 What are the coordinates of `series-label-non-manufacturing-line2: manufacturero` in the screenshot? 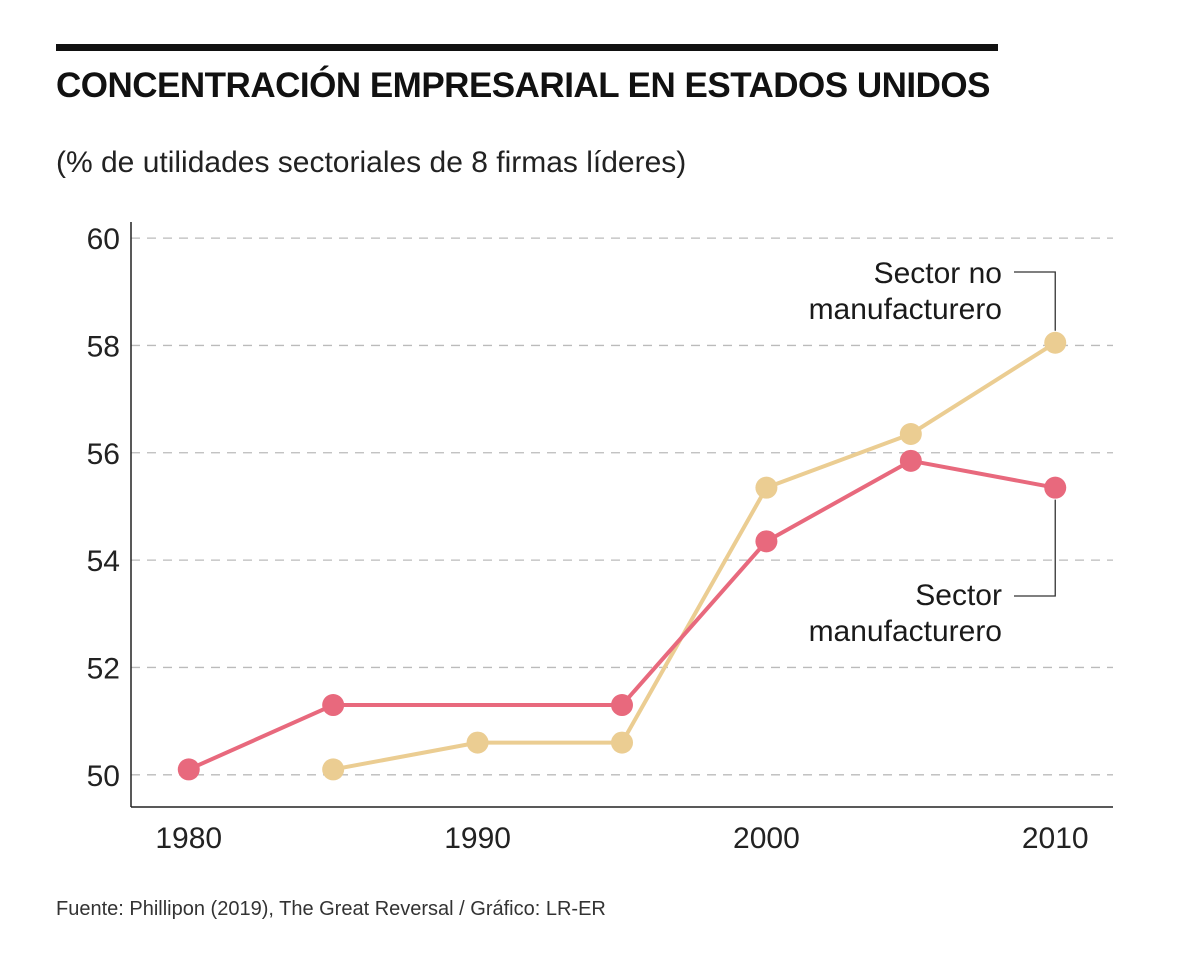 It's located at (905, 309).